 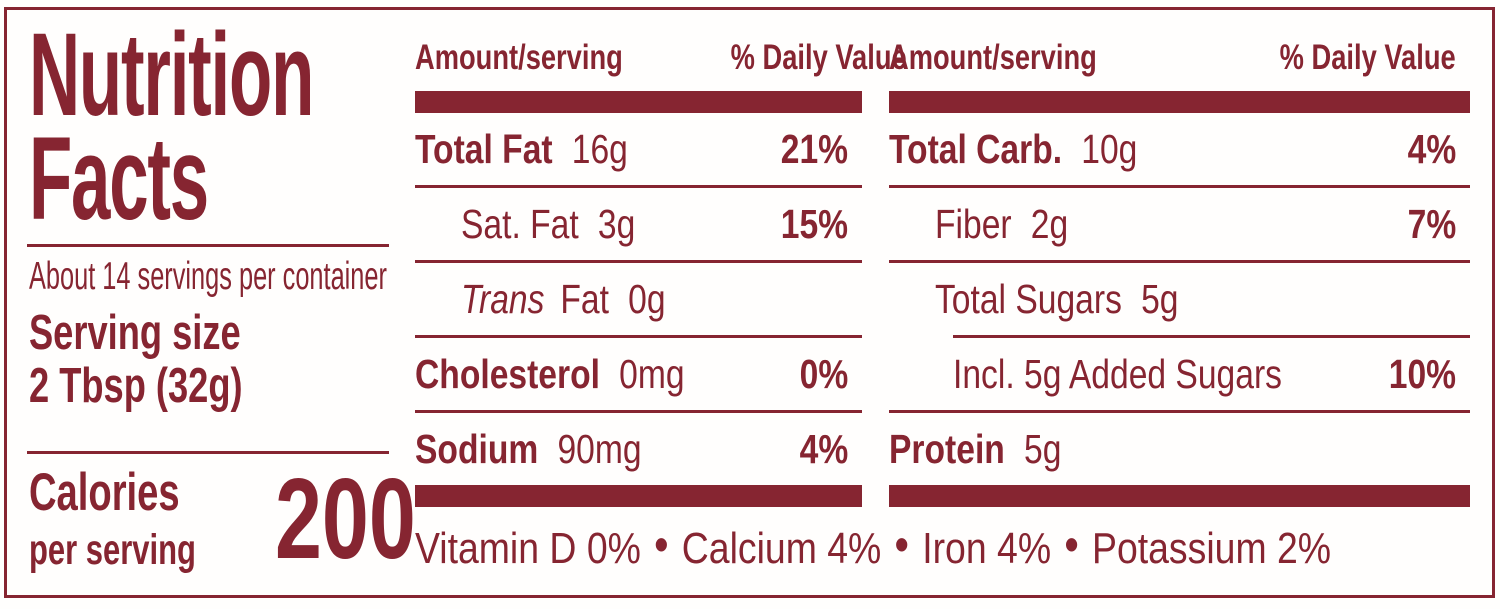 I want to click on nutrient-label: Sat. Fat 3g, so click(x=548, y=223).